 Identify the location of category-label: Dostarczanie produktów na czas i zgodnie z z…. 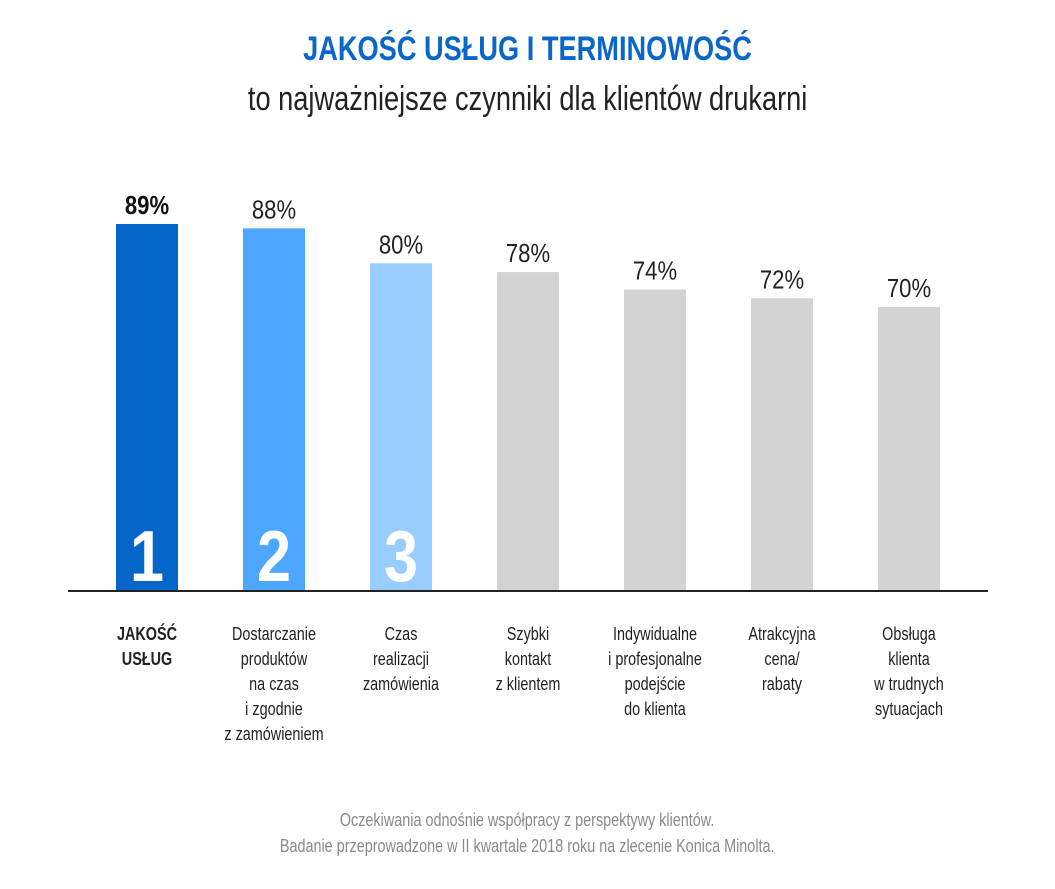
(274, 684).